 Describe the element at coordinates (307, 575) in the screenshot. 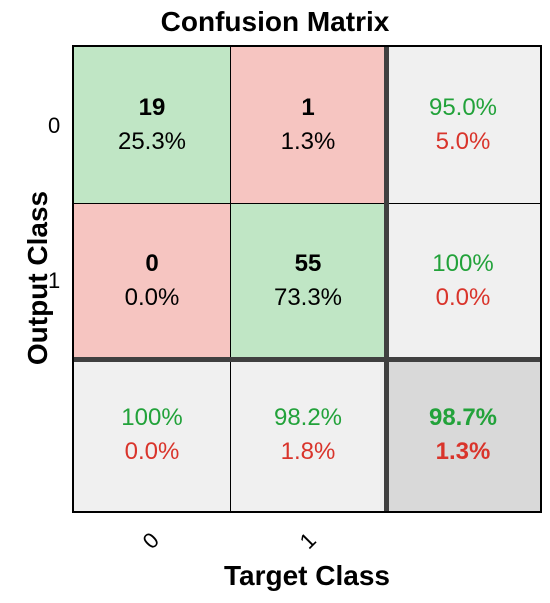

I see `x-axis-label: Target Class` at that location.